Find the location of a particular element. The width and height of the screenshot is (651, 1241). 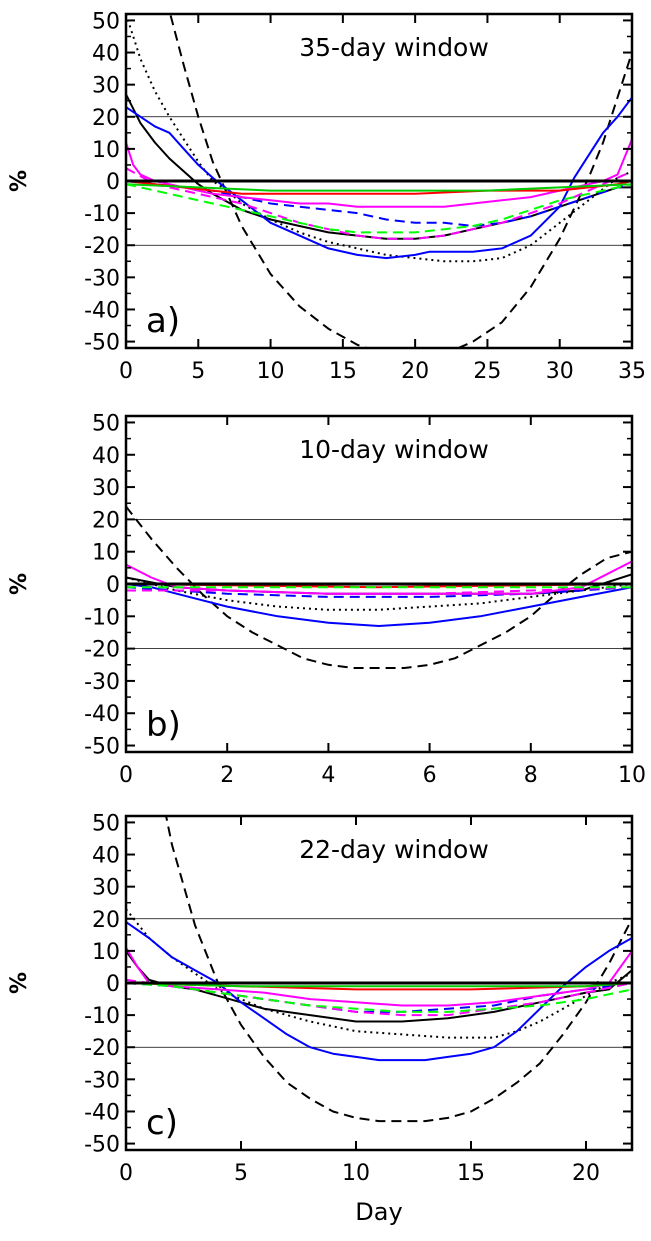

x-tick-label: 6 is located at coordinates (430, 775).